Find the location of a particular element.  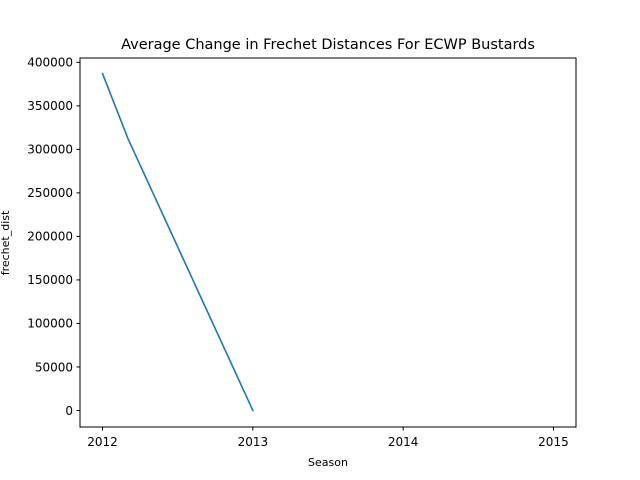

y-axis-label: frechet_dist is located at coordinates (6, 242).